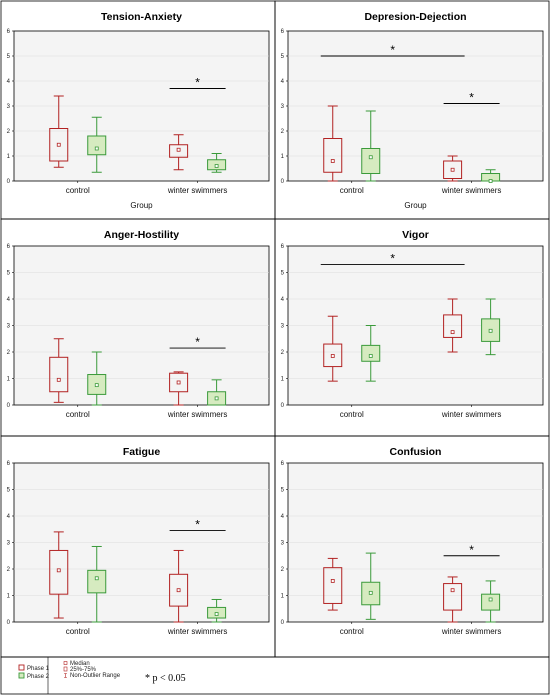 The width and height of the screenshot is (550, 695). What do you see at coordinates (415, 17) in the screenshot?
I see `chart-title: Depresion-Dejection` at bounding box center [415, 17].